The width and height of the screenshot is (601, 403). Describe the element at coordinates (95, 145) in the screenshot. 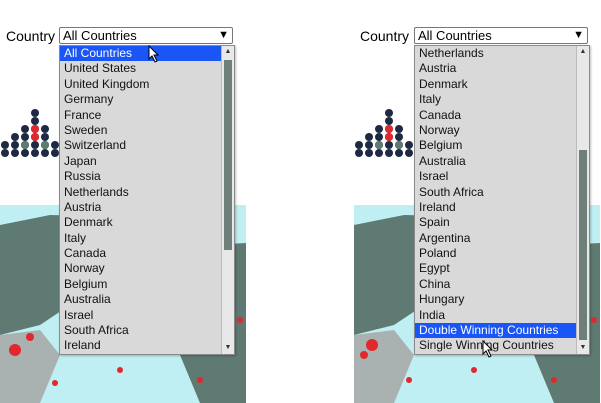

I see `dropdown-option: Switzerland` at that location.